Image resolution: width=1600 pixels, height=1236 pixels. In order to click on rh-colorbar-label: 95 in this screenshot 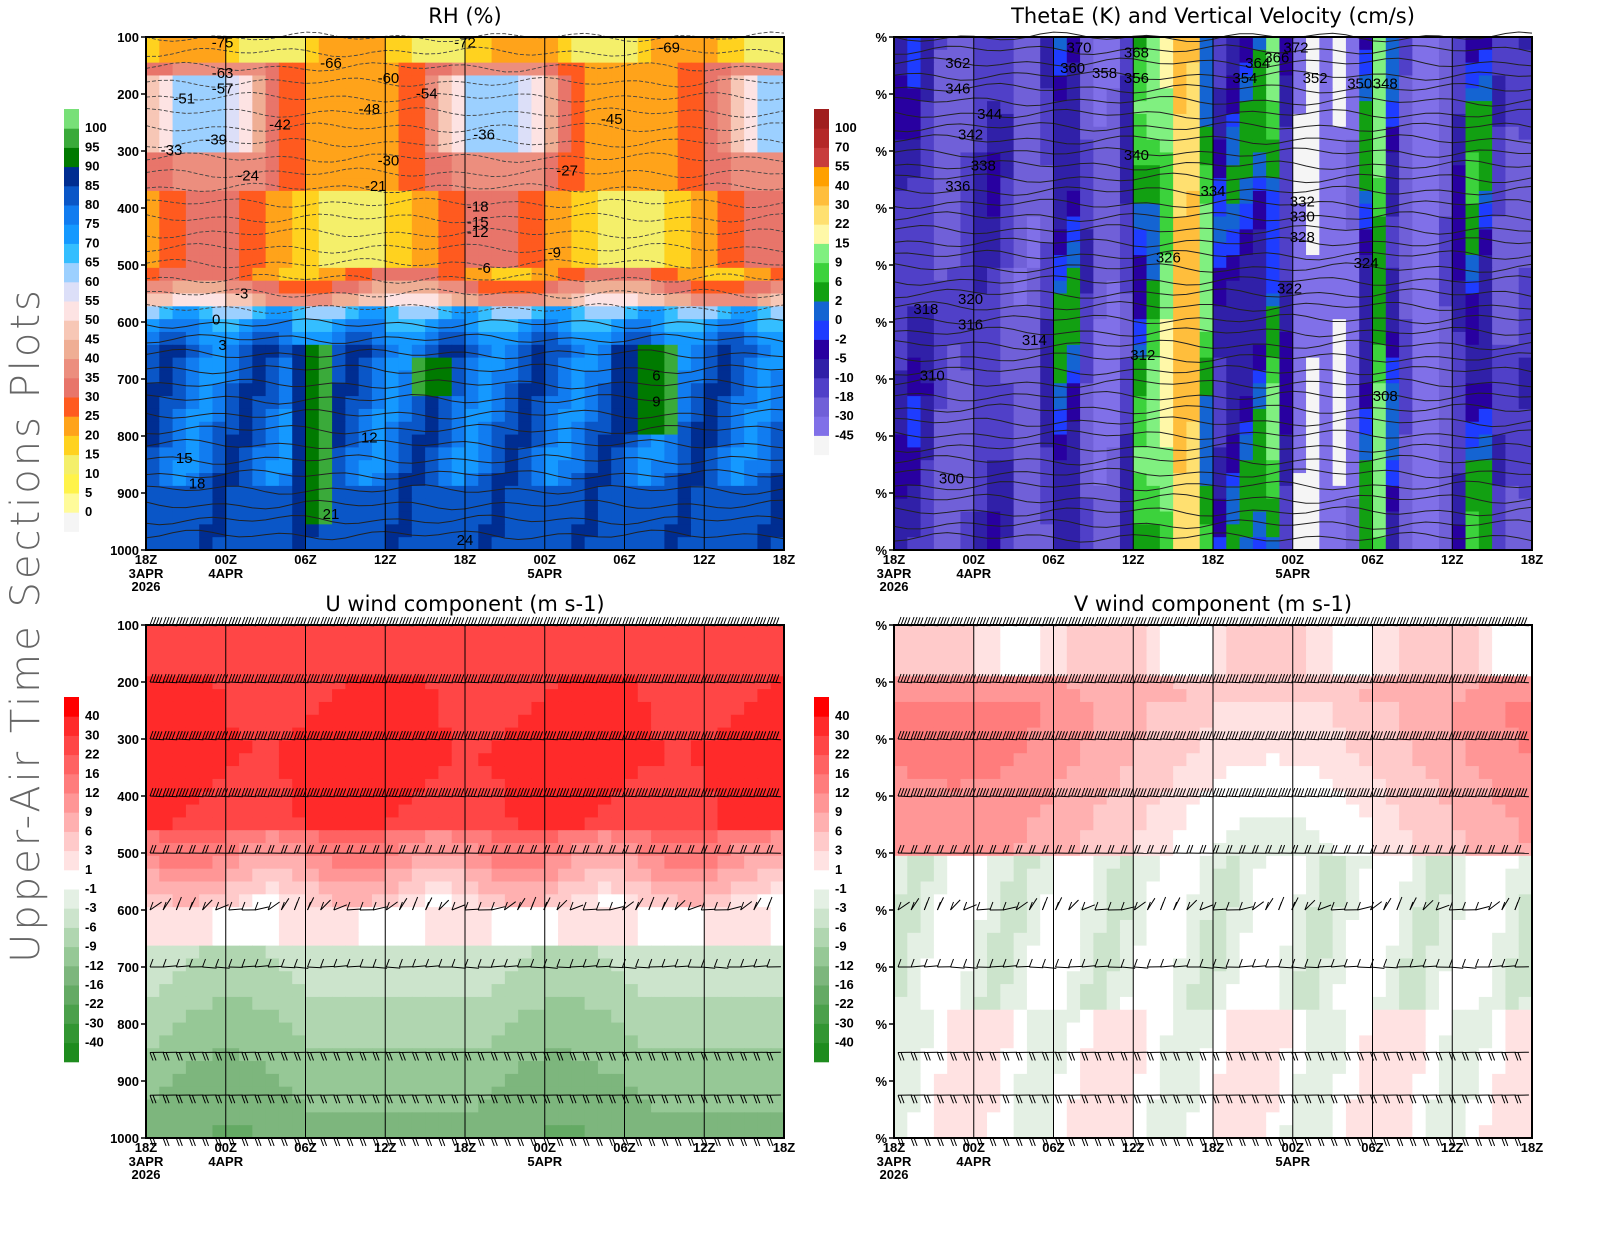, I will do `click(92, 146)`.